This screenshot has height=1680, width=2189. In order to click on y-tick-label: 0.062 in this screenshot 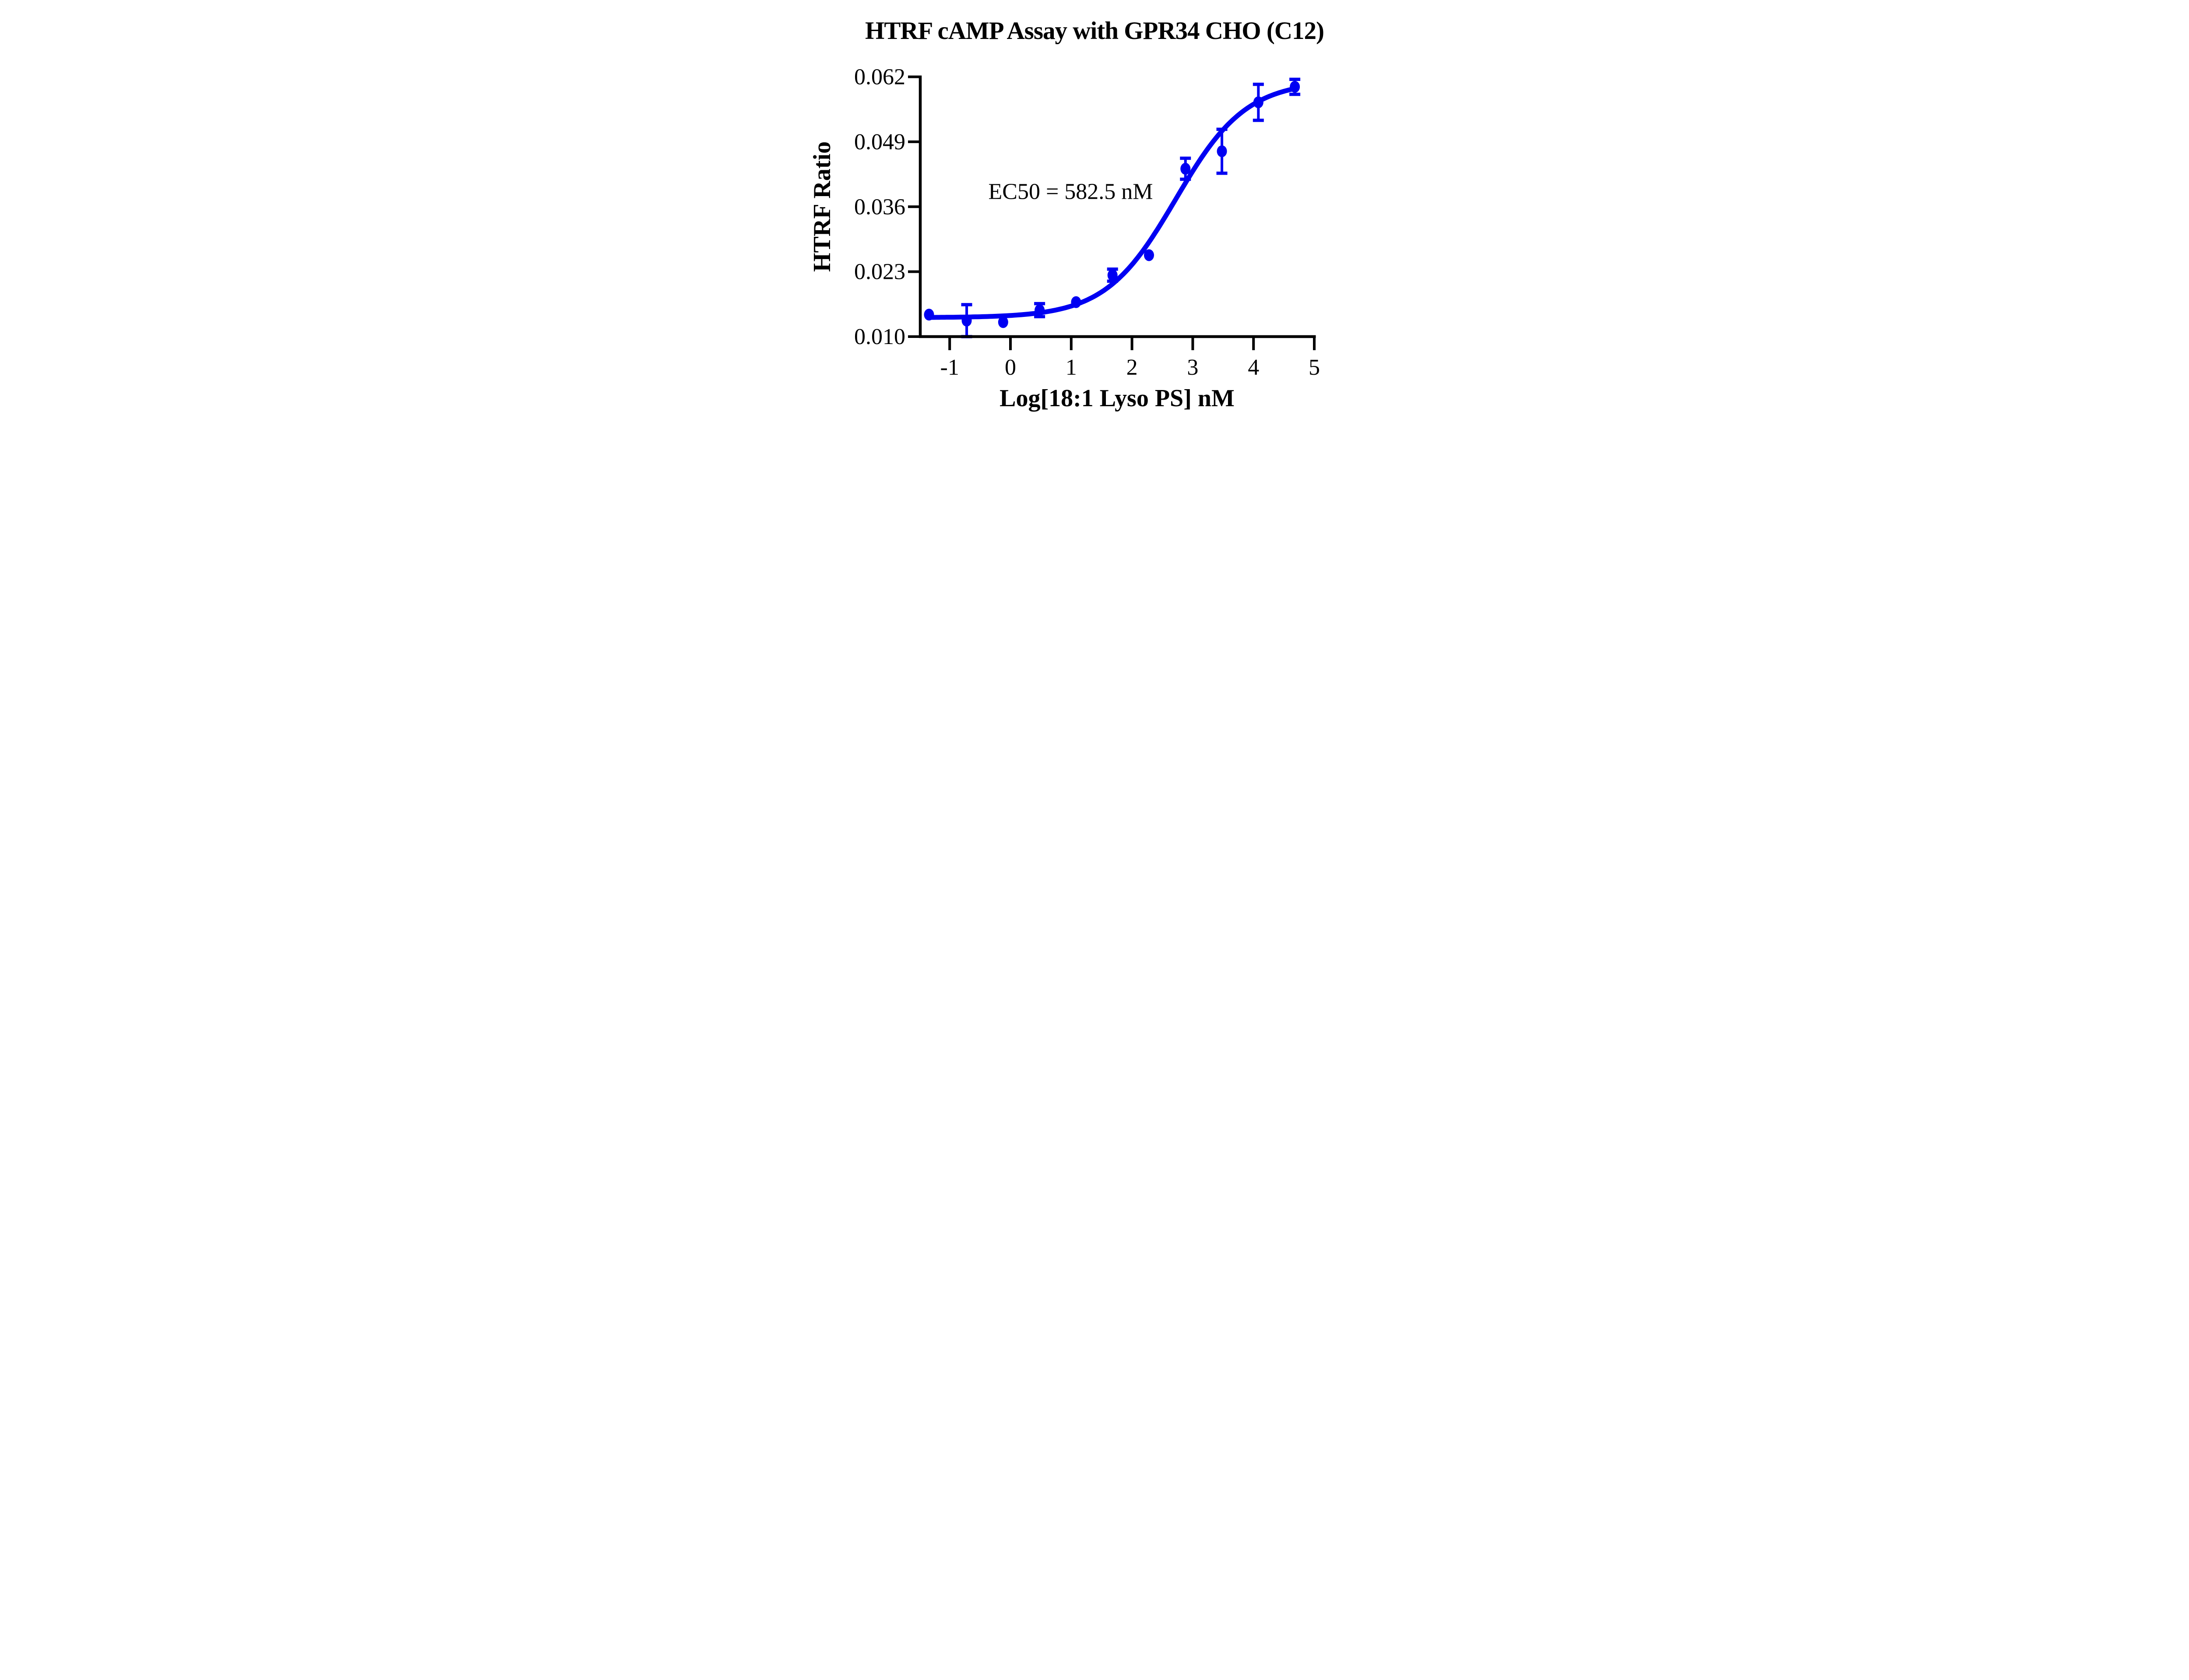, I will do `click(880, 77)`.